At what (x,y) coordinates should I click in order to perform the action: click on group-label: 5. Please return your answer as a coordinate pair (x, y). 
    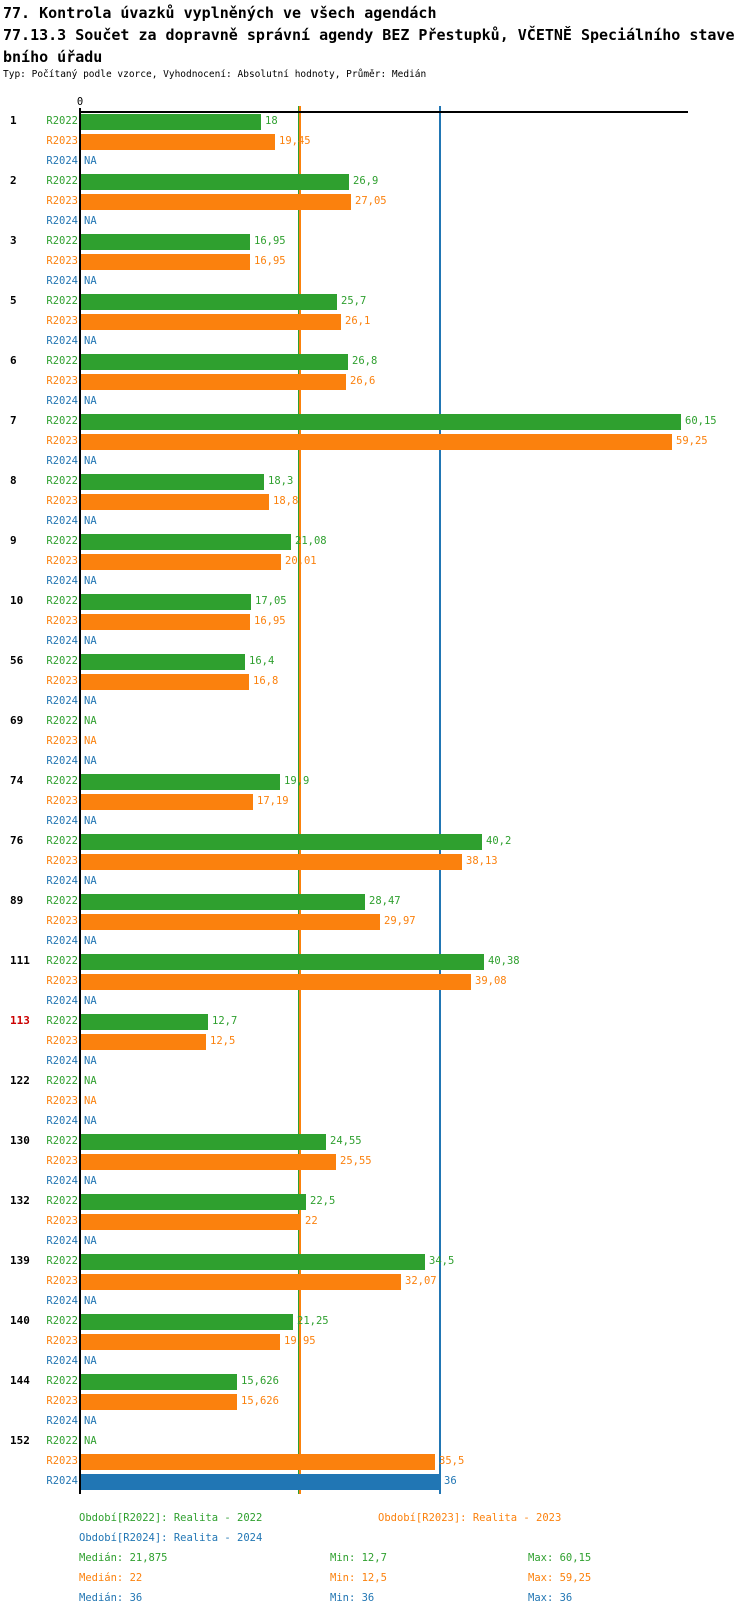
    Looking at the image, I should click on (13, 300).